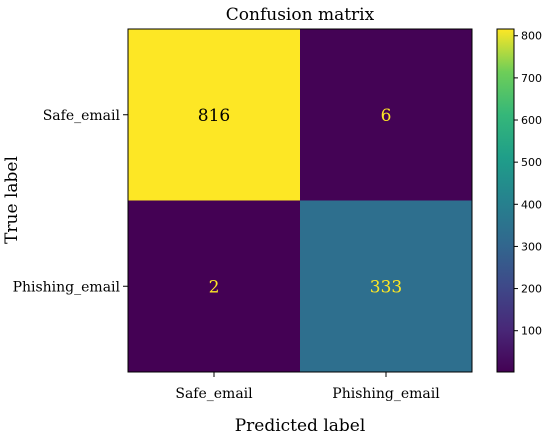 Image resolution: width=550 pixels, height=438 pixels. I want to click on y-axis-label: True label, so click(12, 200).